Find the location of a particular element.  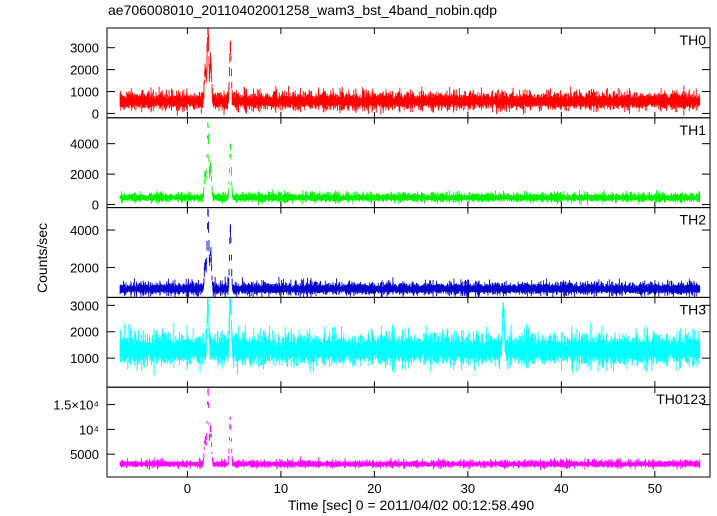

panel-name-th0: TH0 is located at coordinates (693, 40).